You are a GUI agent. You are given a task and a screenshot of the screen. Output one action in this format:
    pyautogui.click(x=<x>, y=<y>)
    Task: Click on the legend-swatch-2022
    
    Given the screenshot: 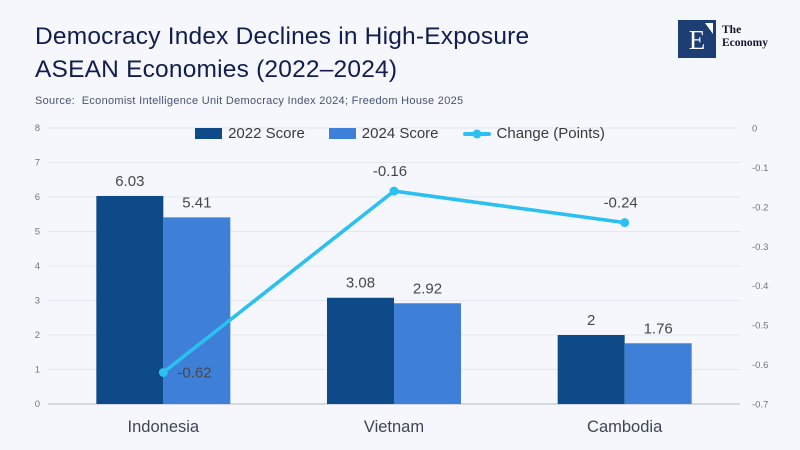 What is the action you would take?
    pyautogui.click(x=209, y=133)
    